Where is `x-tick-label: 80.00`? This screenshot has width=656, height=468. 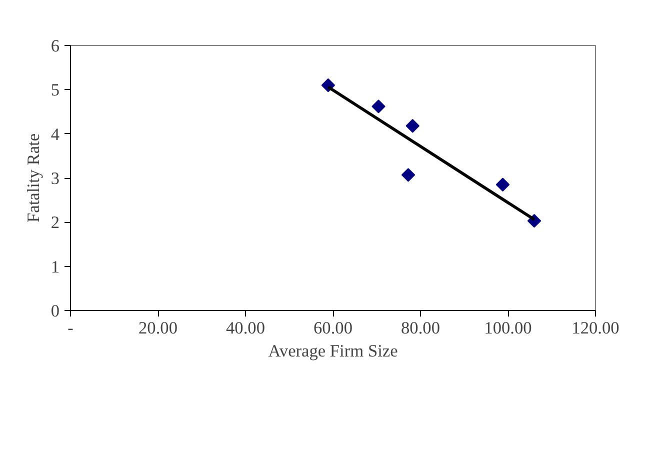 x-tick-label: 80.00 is located at coordinates (420, 328).